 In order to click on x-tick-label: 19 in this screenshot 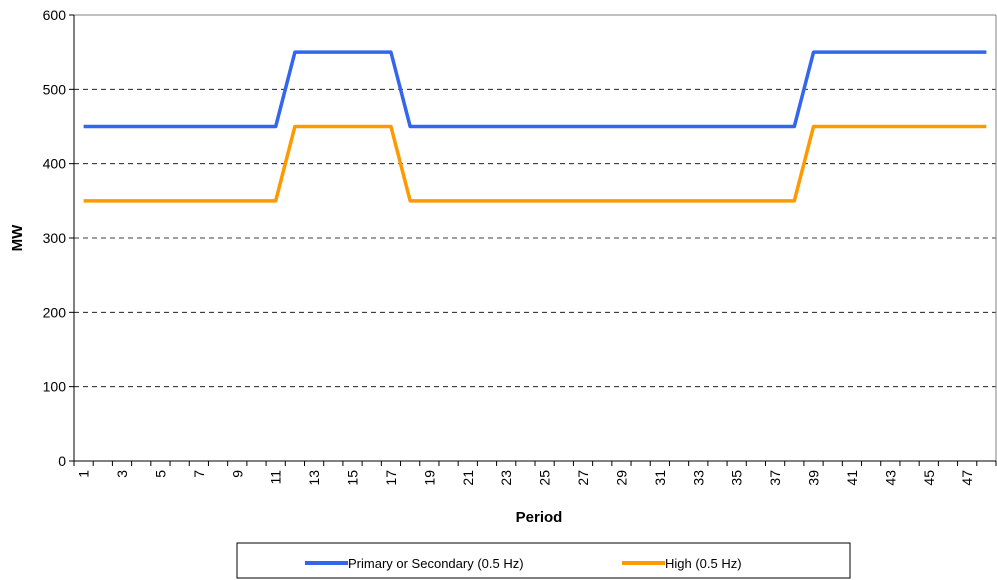, I will do `click(429, 478)`.